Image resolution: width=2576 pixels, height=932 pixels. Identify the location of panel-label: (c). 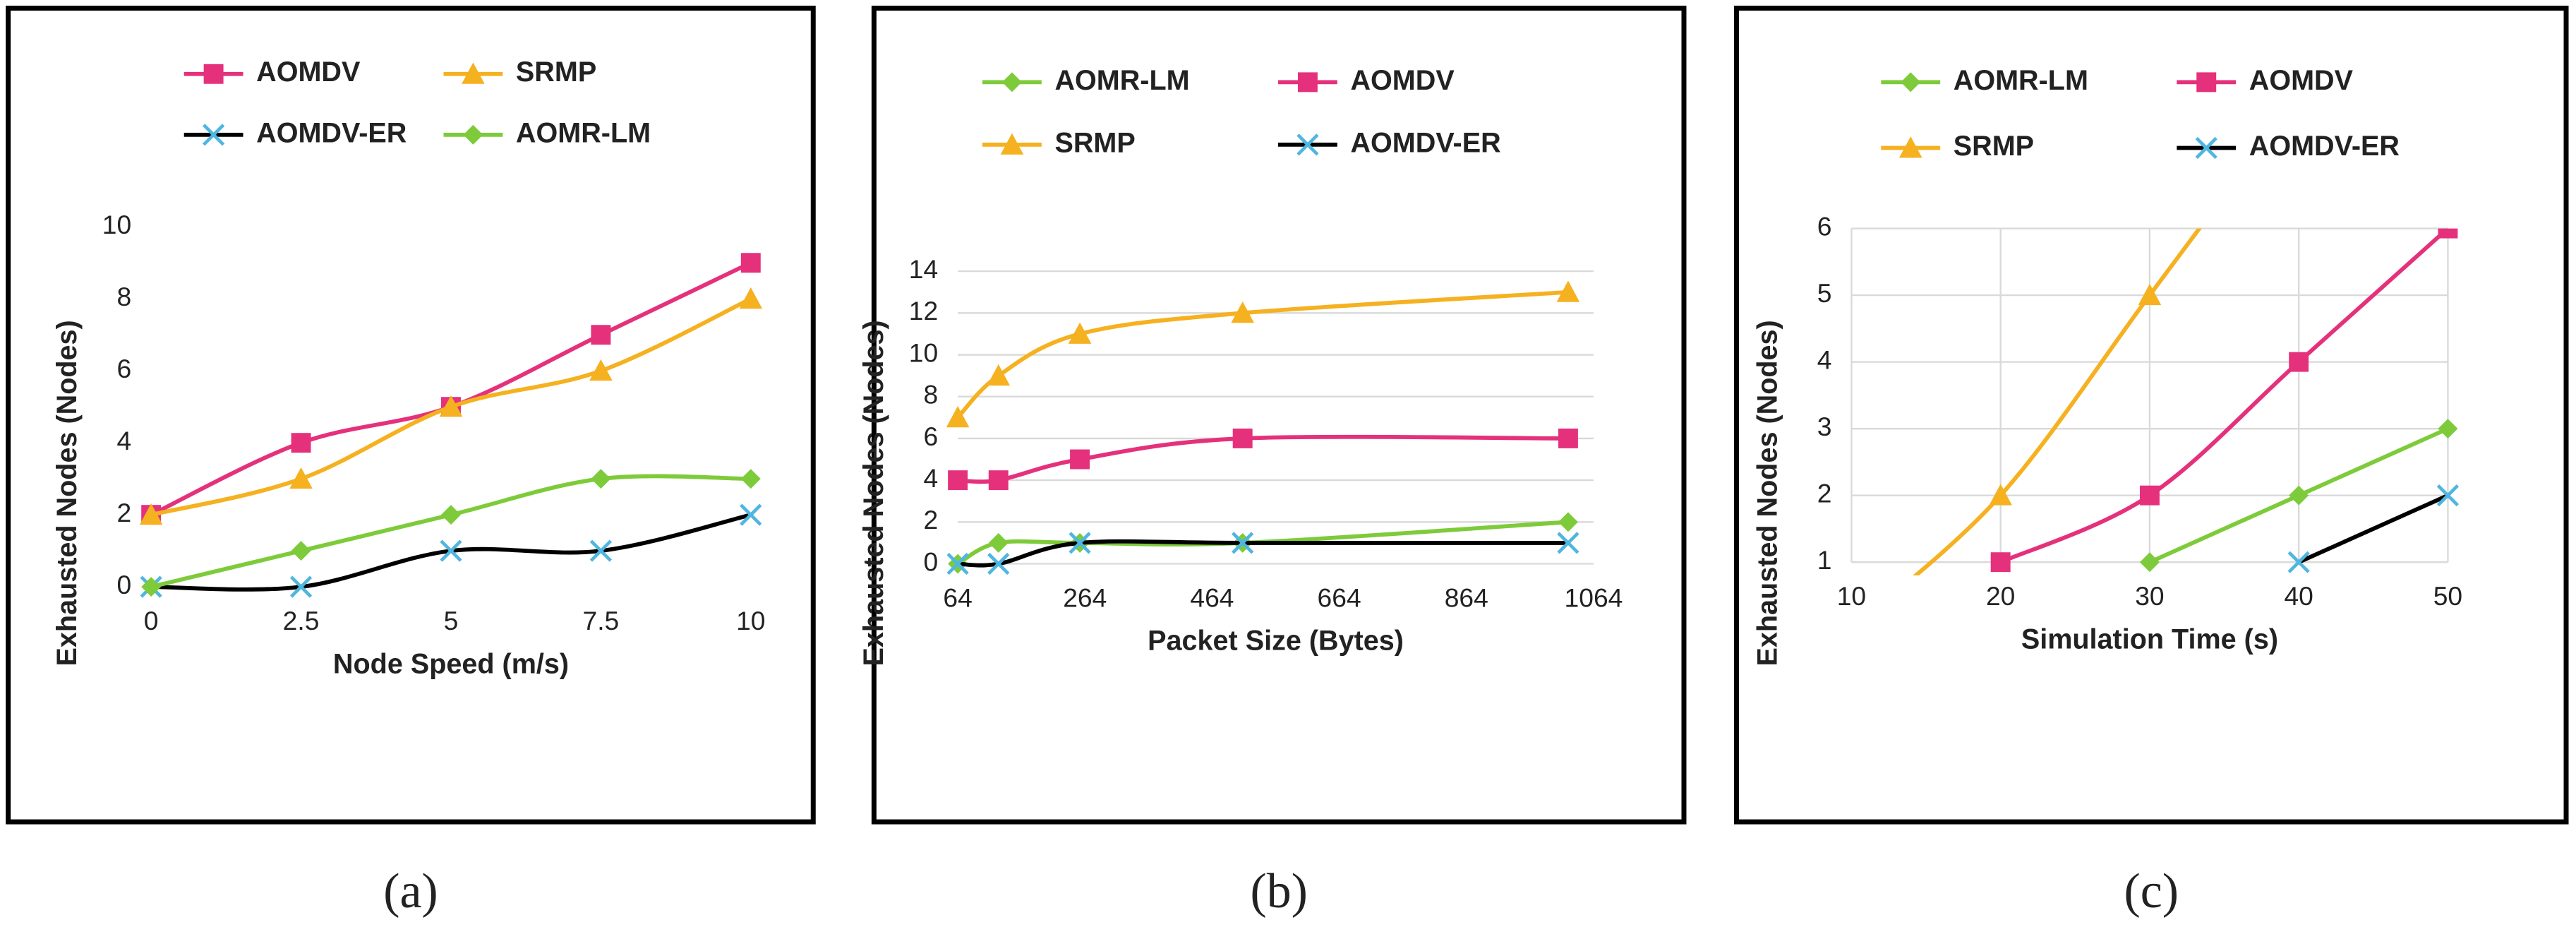
(2151, 891).